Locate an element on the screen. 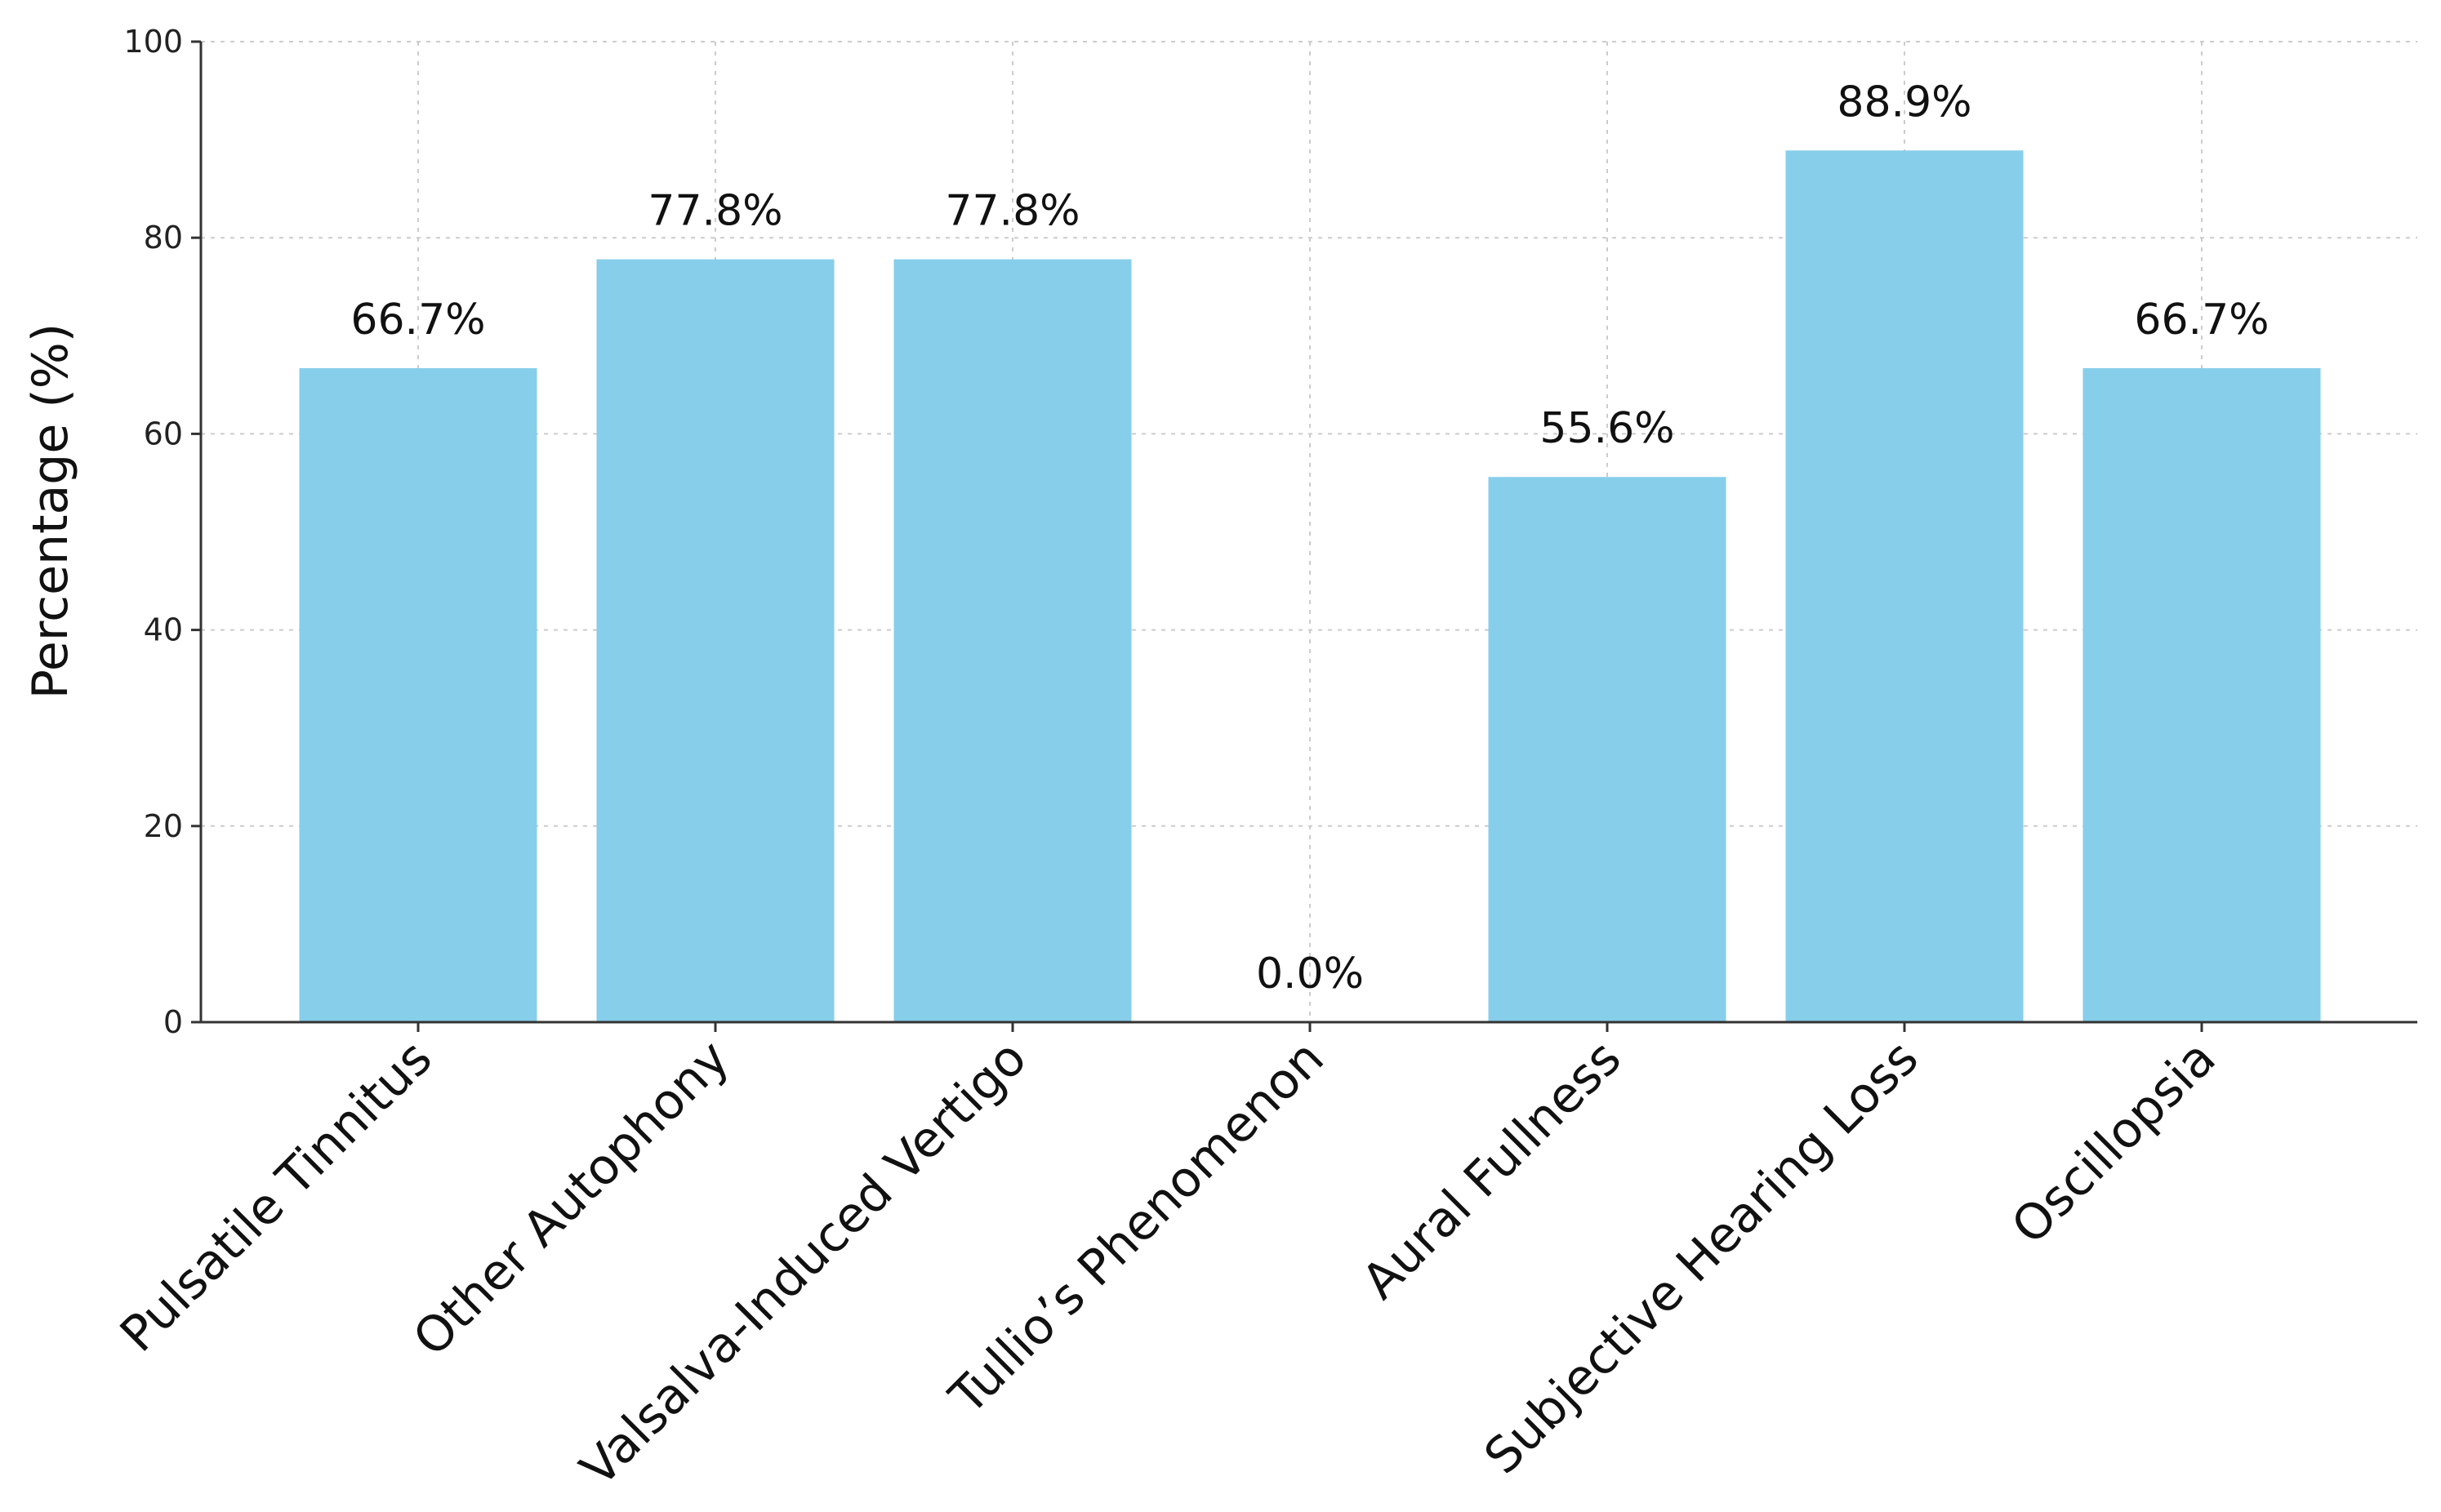  bar-value-label: 88.9% is located at coordinates (1904, 102).